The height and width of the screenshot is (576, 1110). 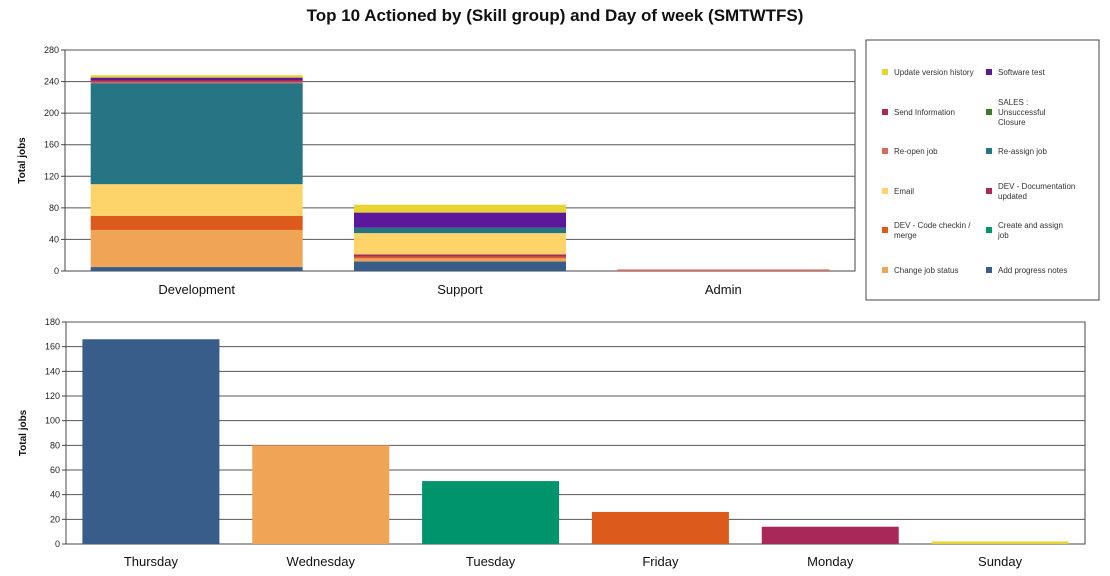 I want to click on x-category-label: Sunday, so click(x=1000, y=561).